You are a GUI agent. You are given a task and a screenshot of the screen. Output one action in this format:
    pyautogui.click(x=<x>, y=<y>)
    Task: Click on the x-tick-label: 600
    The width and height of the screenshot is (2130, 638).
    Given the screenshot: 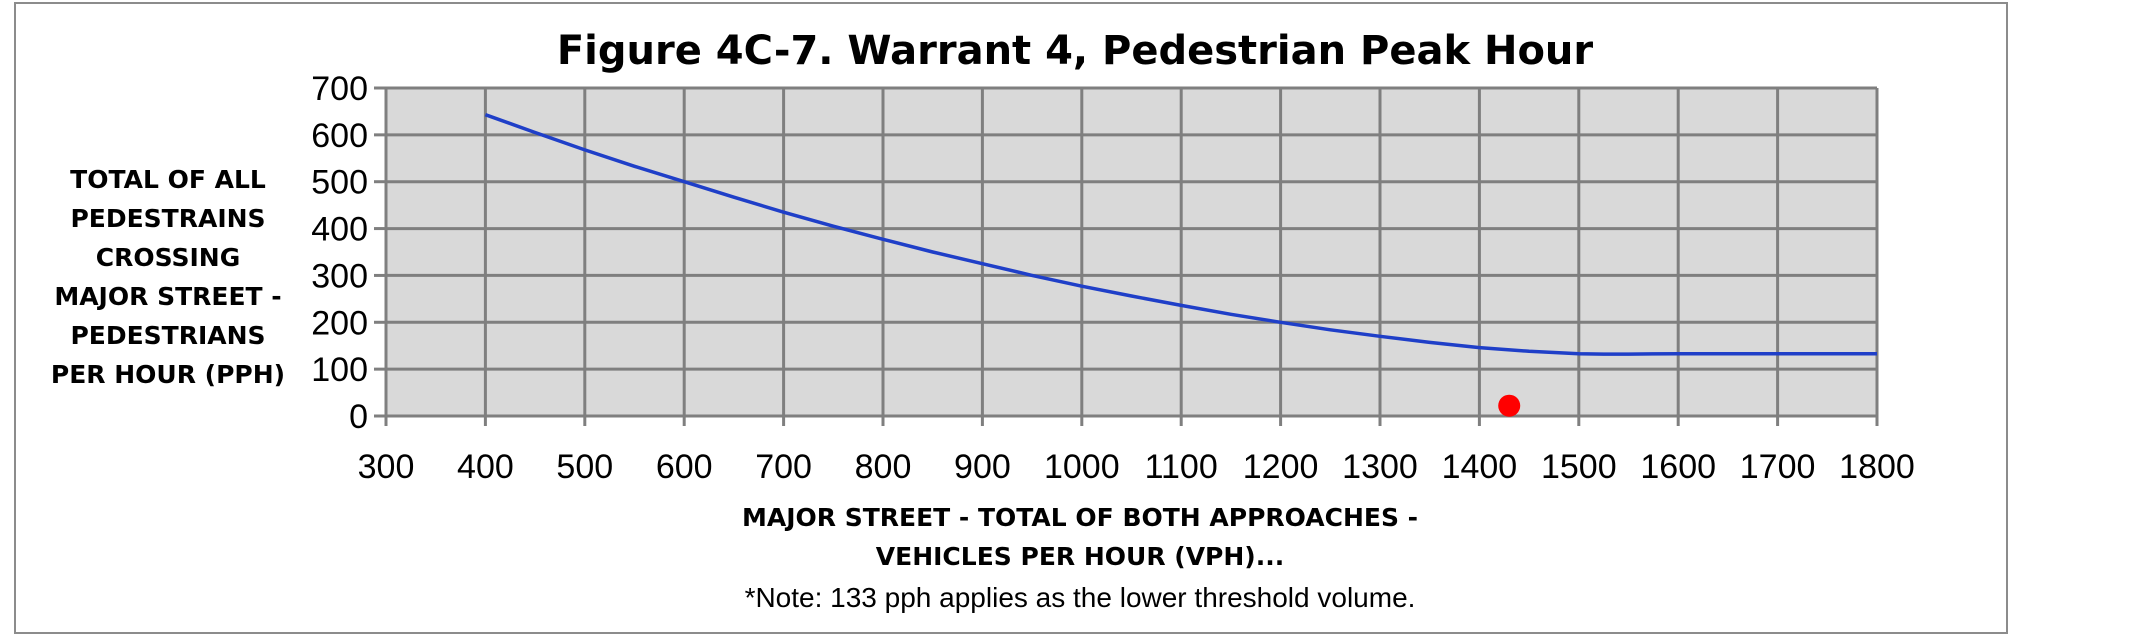 What is the action you would take?
    pyautogui.click(x=684, y=467)
    